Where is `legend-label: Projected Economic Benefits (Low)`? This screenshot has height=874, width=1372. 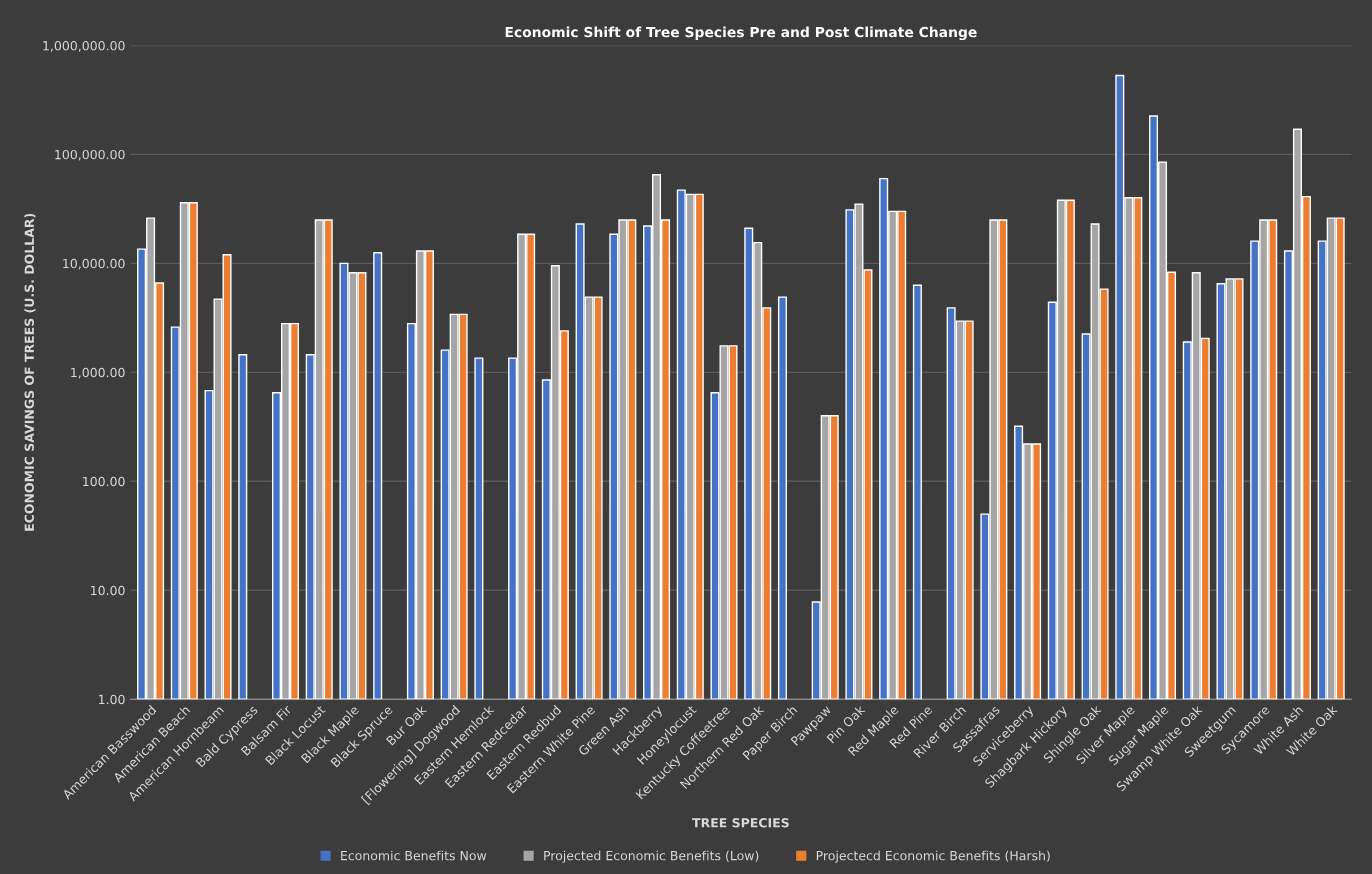
legend-label: Projected Economic Benefits (Low) is located at coordinates (651, 856).